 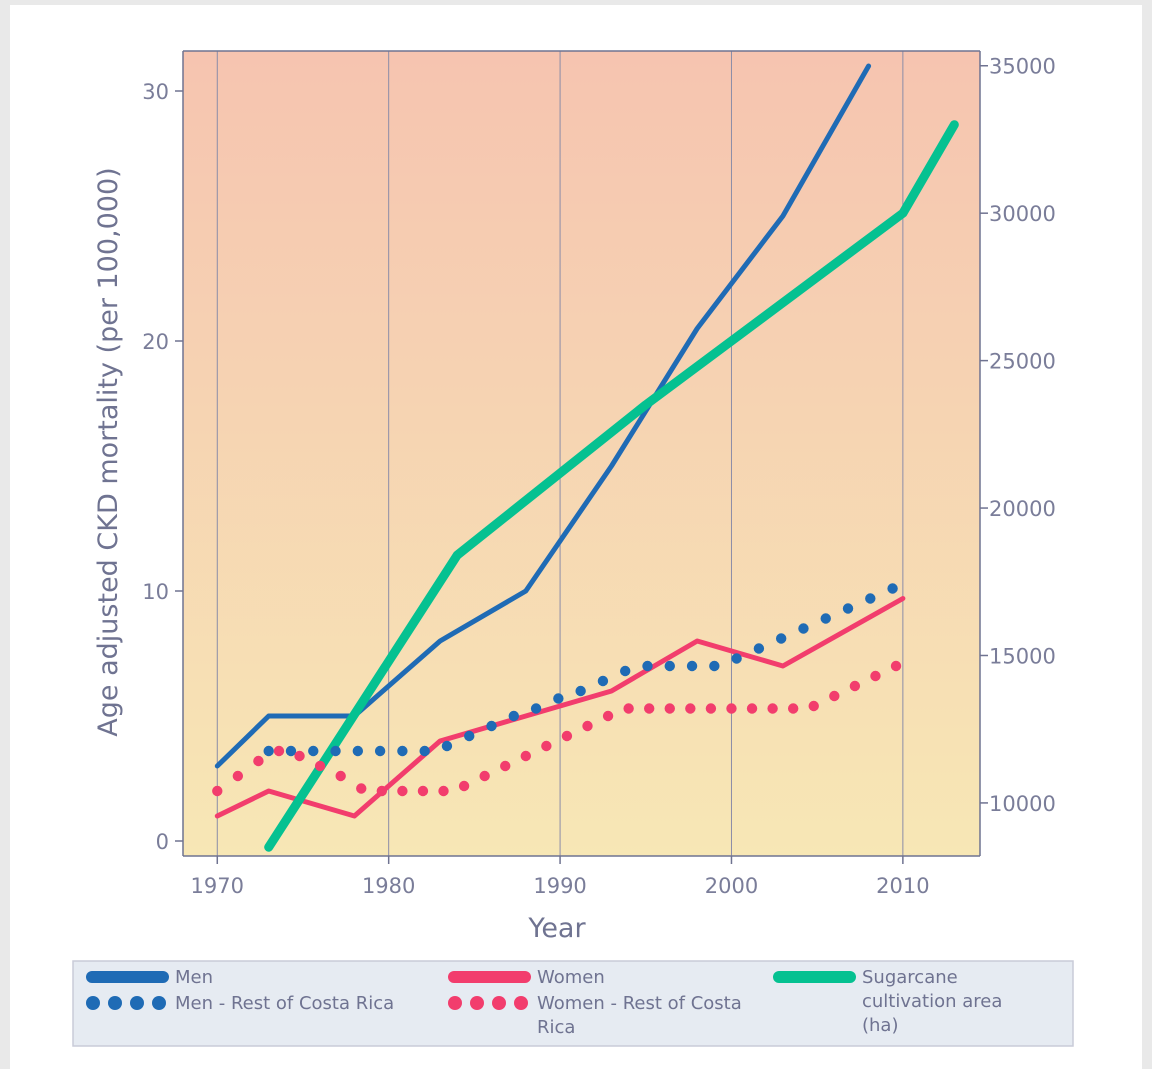 I want to click on legend-label-line: Sugarcane, so click(x=910, y=977).